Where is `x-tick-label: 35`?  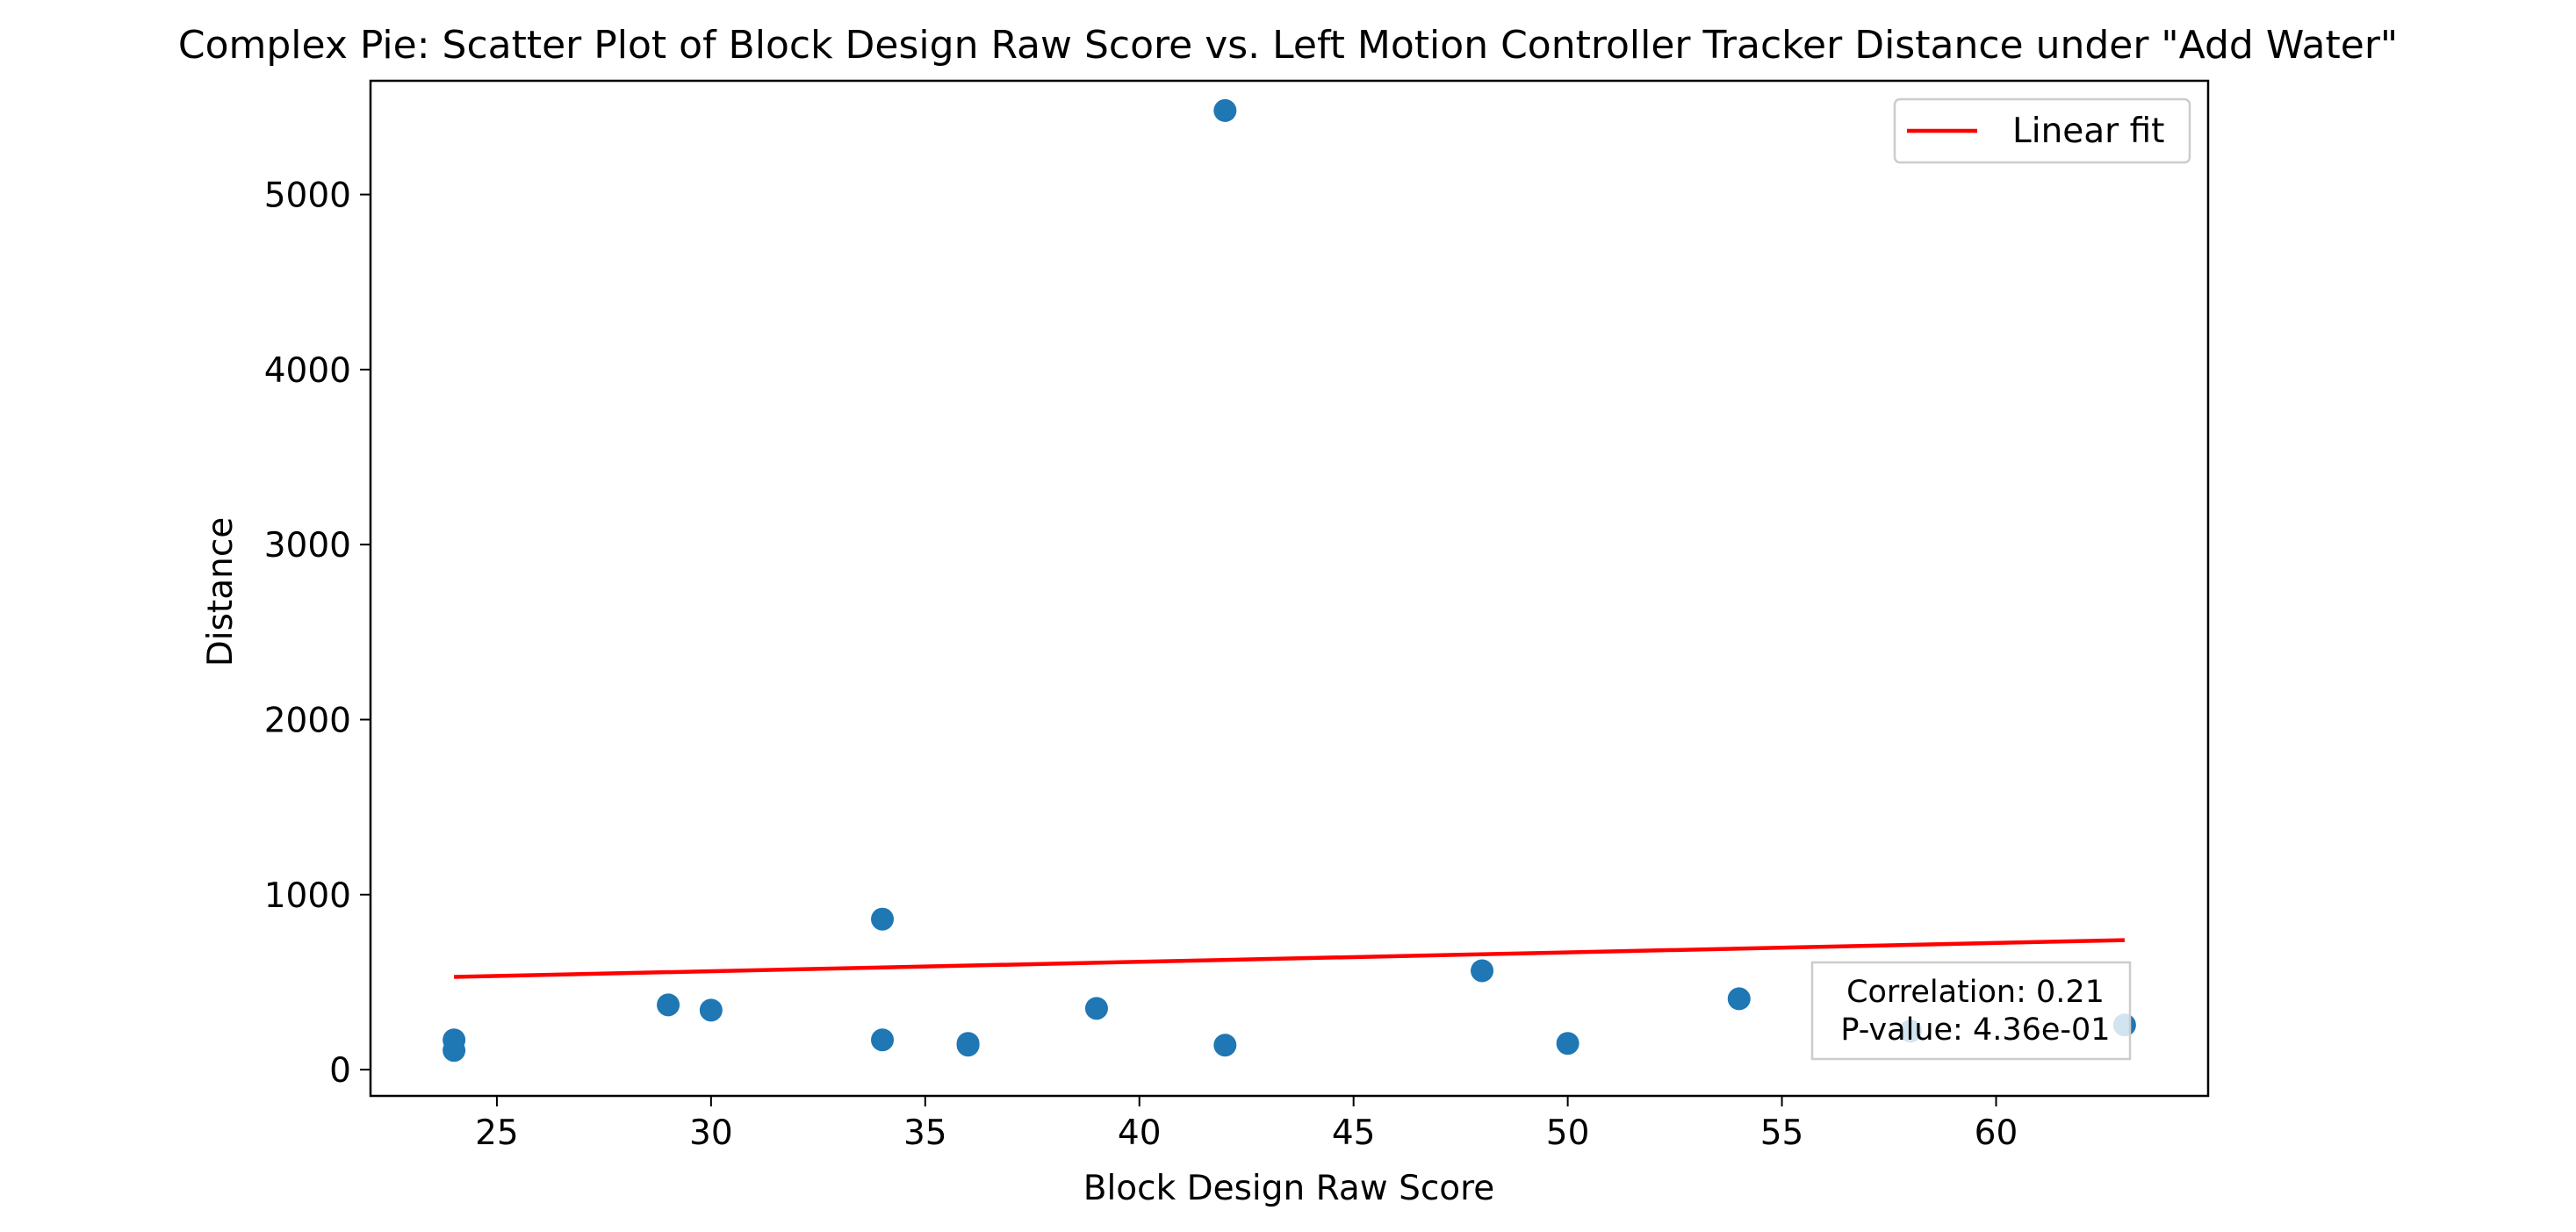 x-tick-label: 35 is located at coordinates (925, 1133).